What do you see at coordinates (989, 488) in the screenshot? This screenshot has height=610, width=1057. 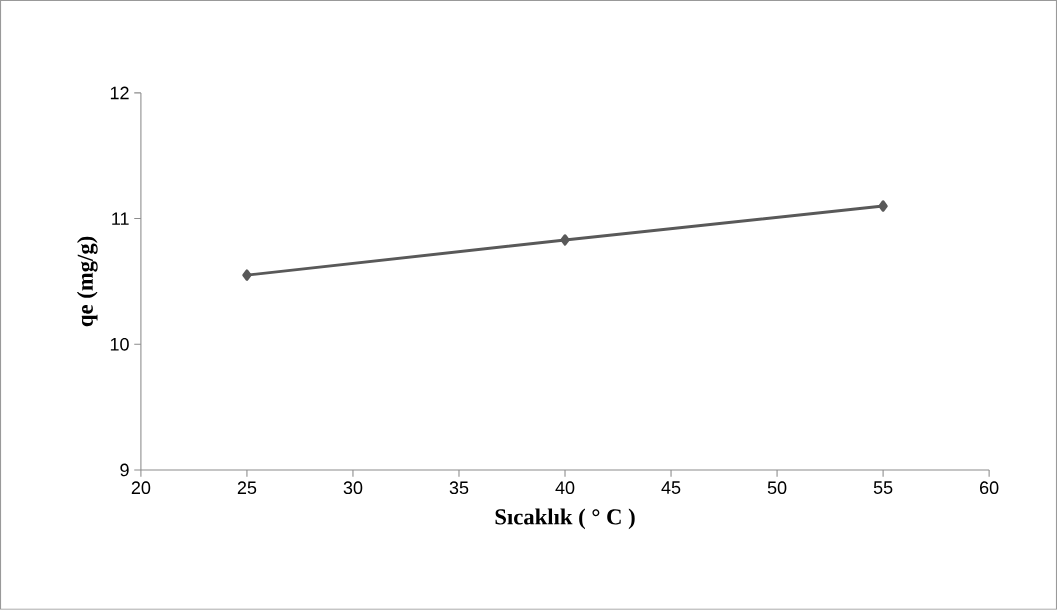 I see `x-tick-label: 60` at bounding box center [989, 488].